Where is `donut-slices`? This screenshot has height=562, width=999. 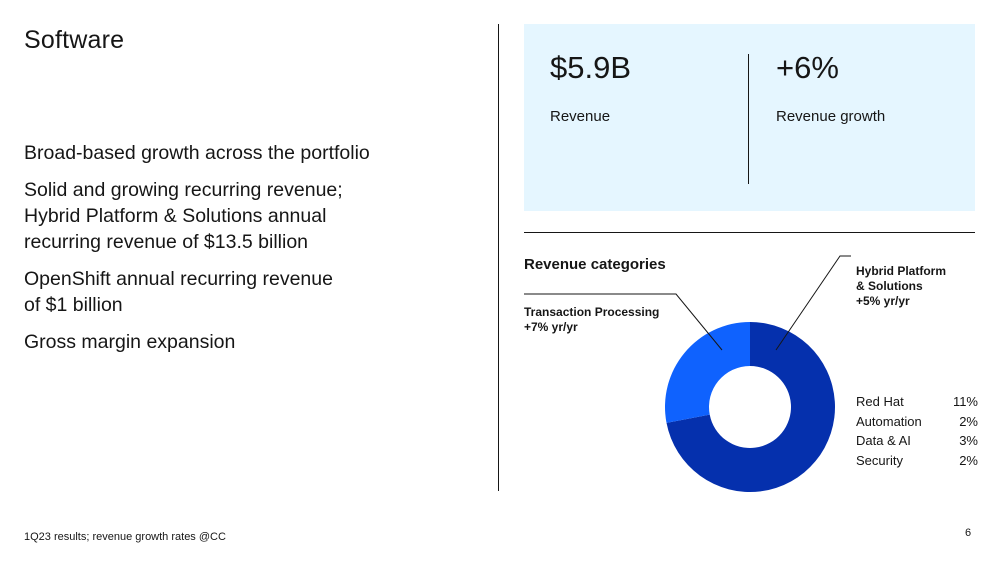
donut-slices is located at coordinates (749, 407).